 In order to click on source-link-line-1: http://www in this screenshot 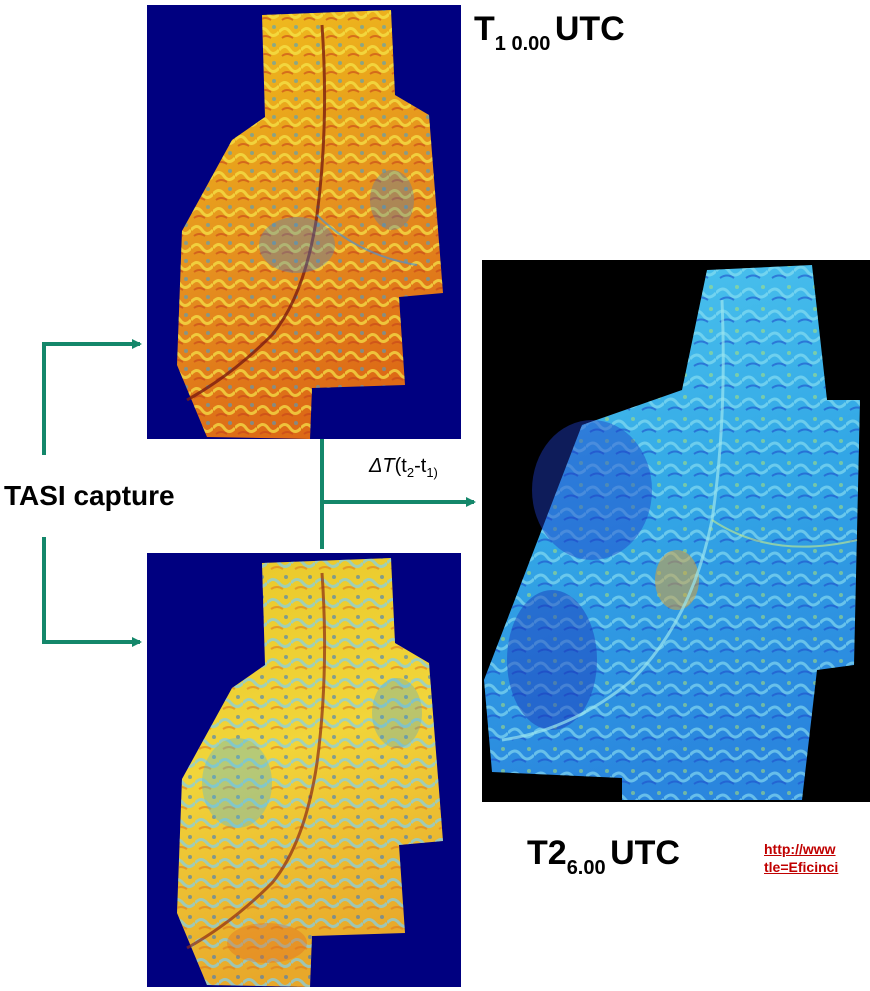, I will do `click(800, 849)`.